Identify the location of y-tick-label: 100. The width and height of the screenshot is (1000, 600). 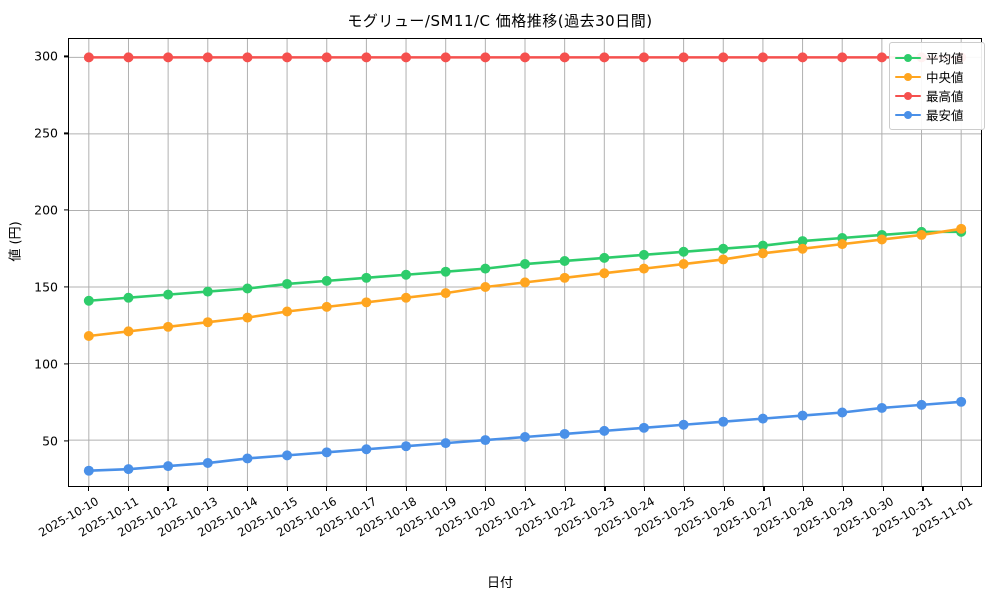
(46, 364).